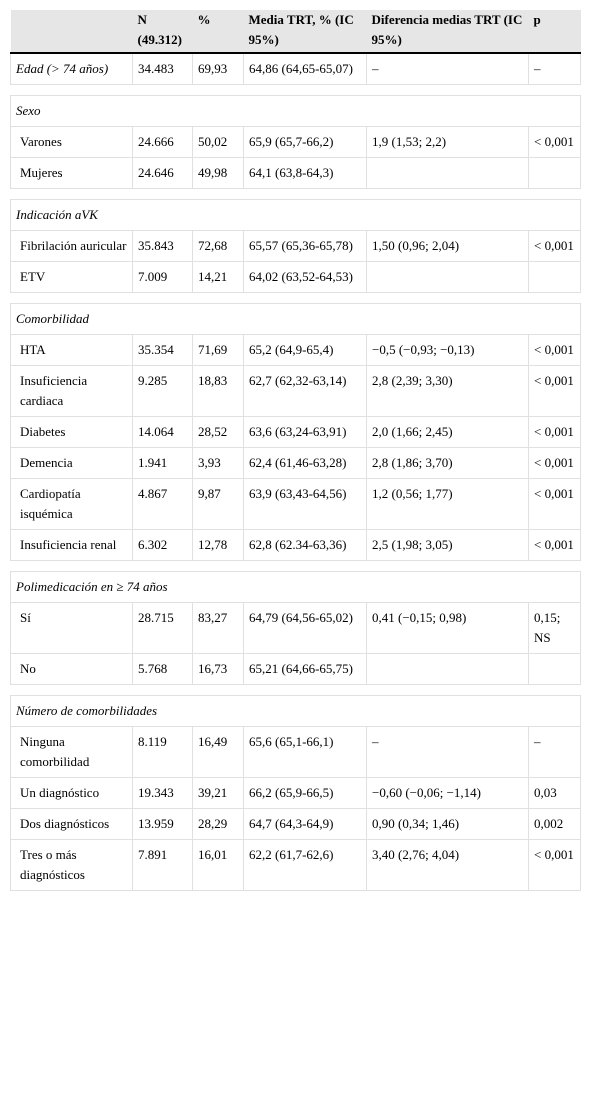 The image size is (590, 1095). Describe the element at coordinates (218, 142) in the screenshot. I see `cell-pct: 50,02` at that location.